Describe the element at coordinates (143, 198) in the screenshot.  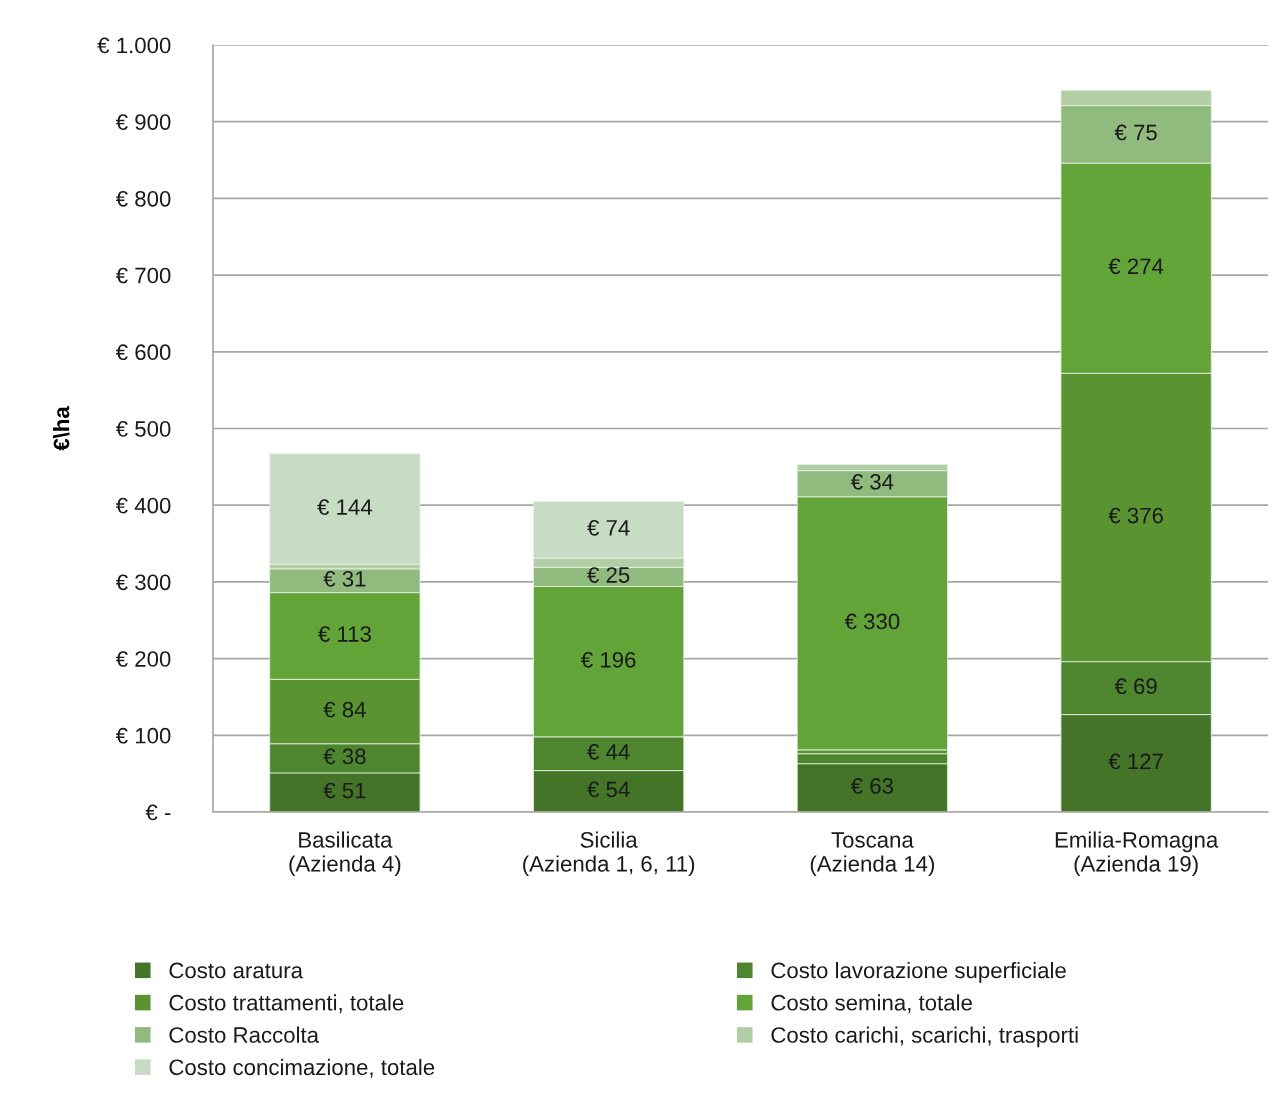
I see `y-tick-label: € 800` at that location.